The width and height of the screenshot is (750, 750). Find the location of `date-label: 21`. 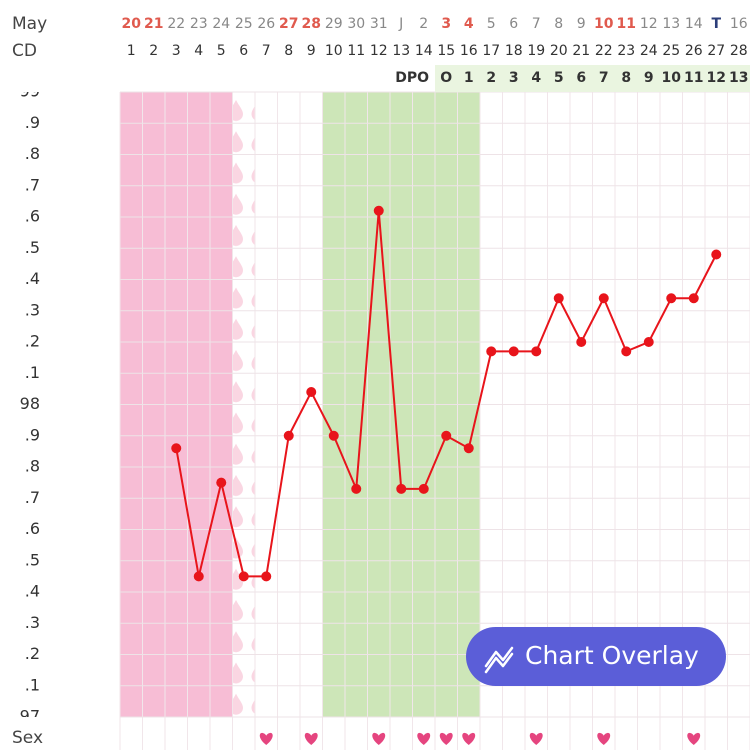

date-label: 21 is located at coordinates (153, 24).